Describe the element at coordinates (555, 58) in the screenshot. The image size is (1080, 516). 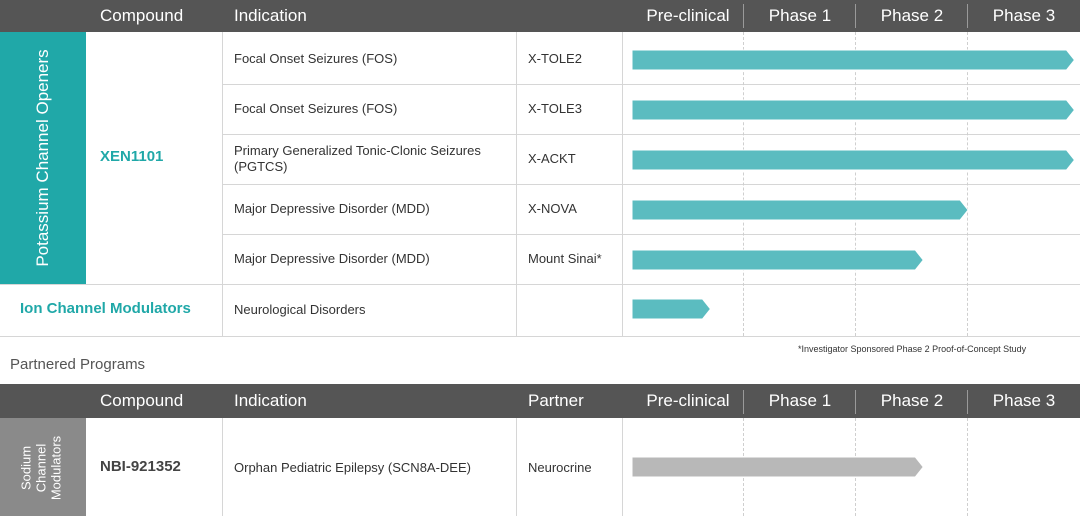
I see `trial-row-1: X-TOLE2` at that location.